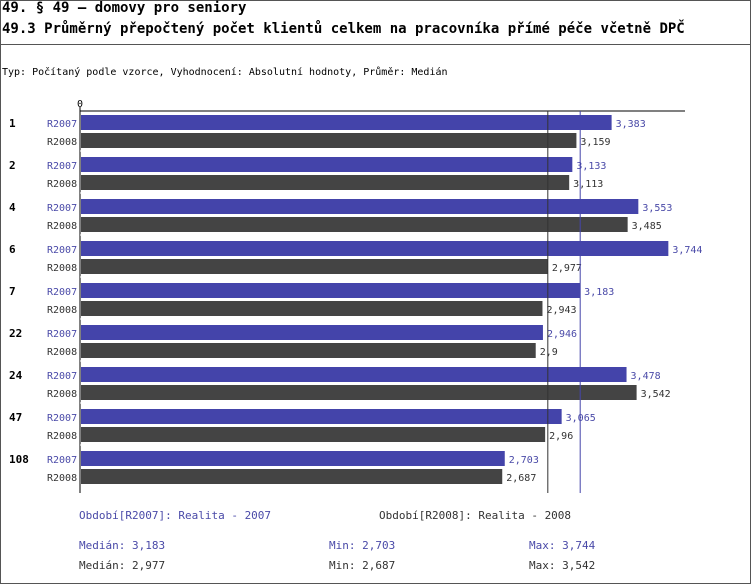 The image size is (751, 584). Describe the element at coordinates (599, 292) in the screenshot. I see `data-label: 3,183` at that location.